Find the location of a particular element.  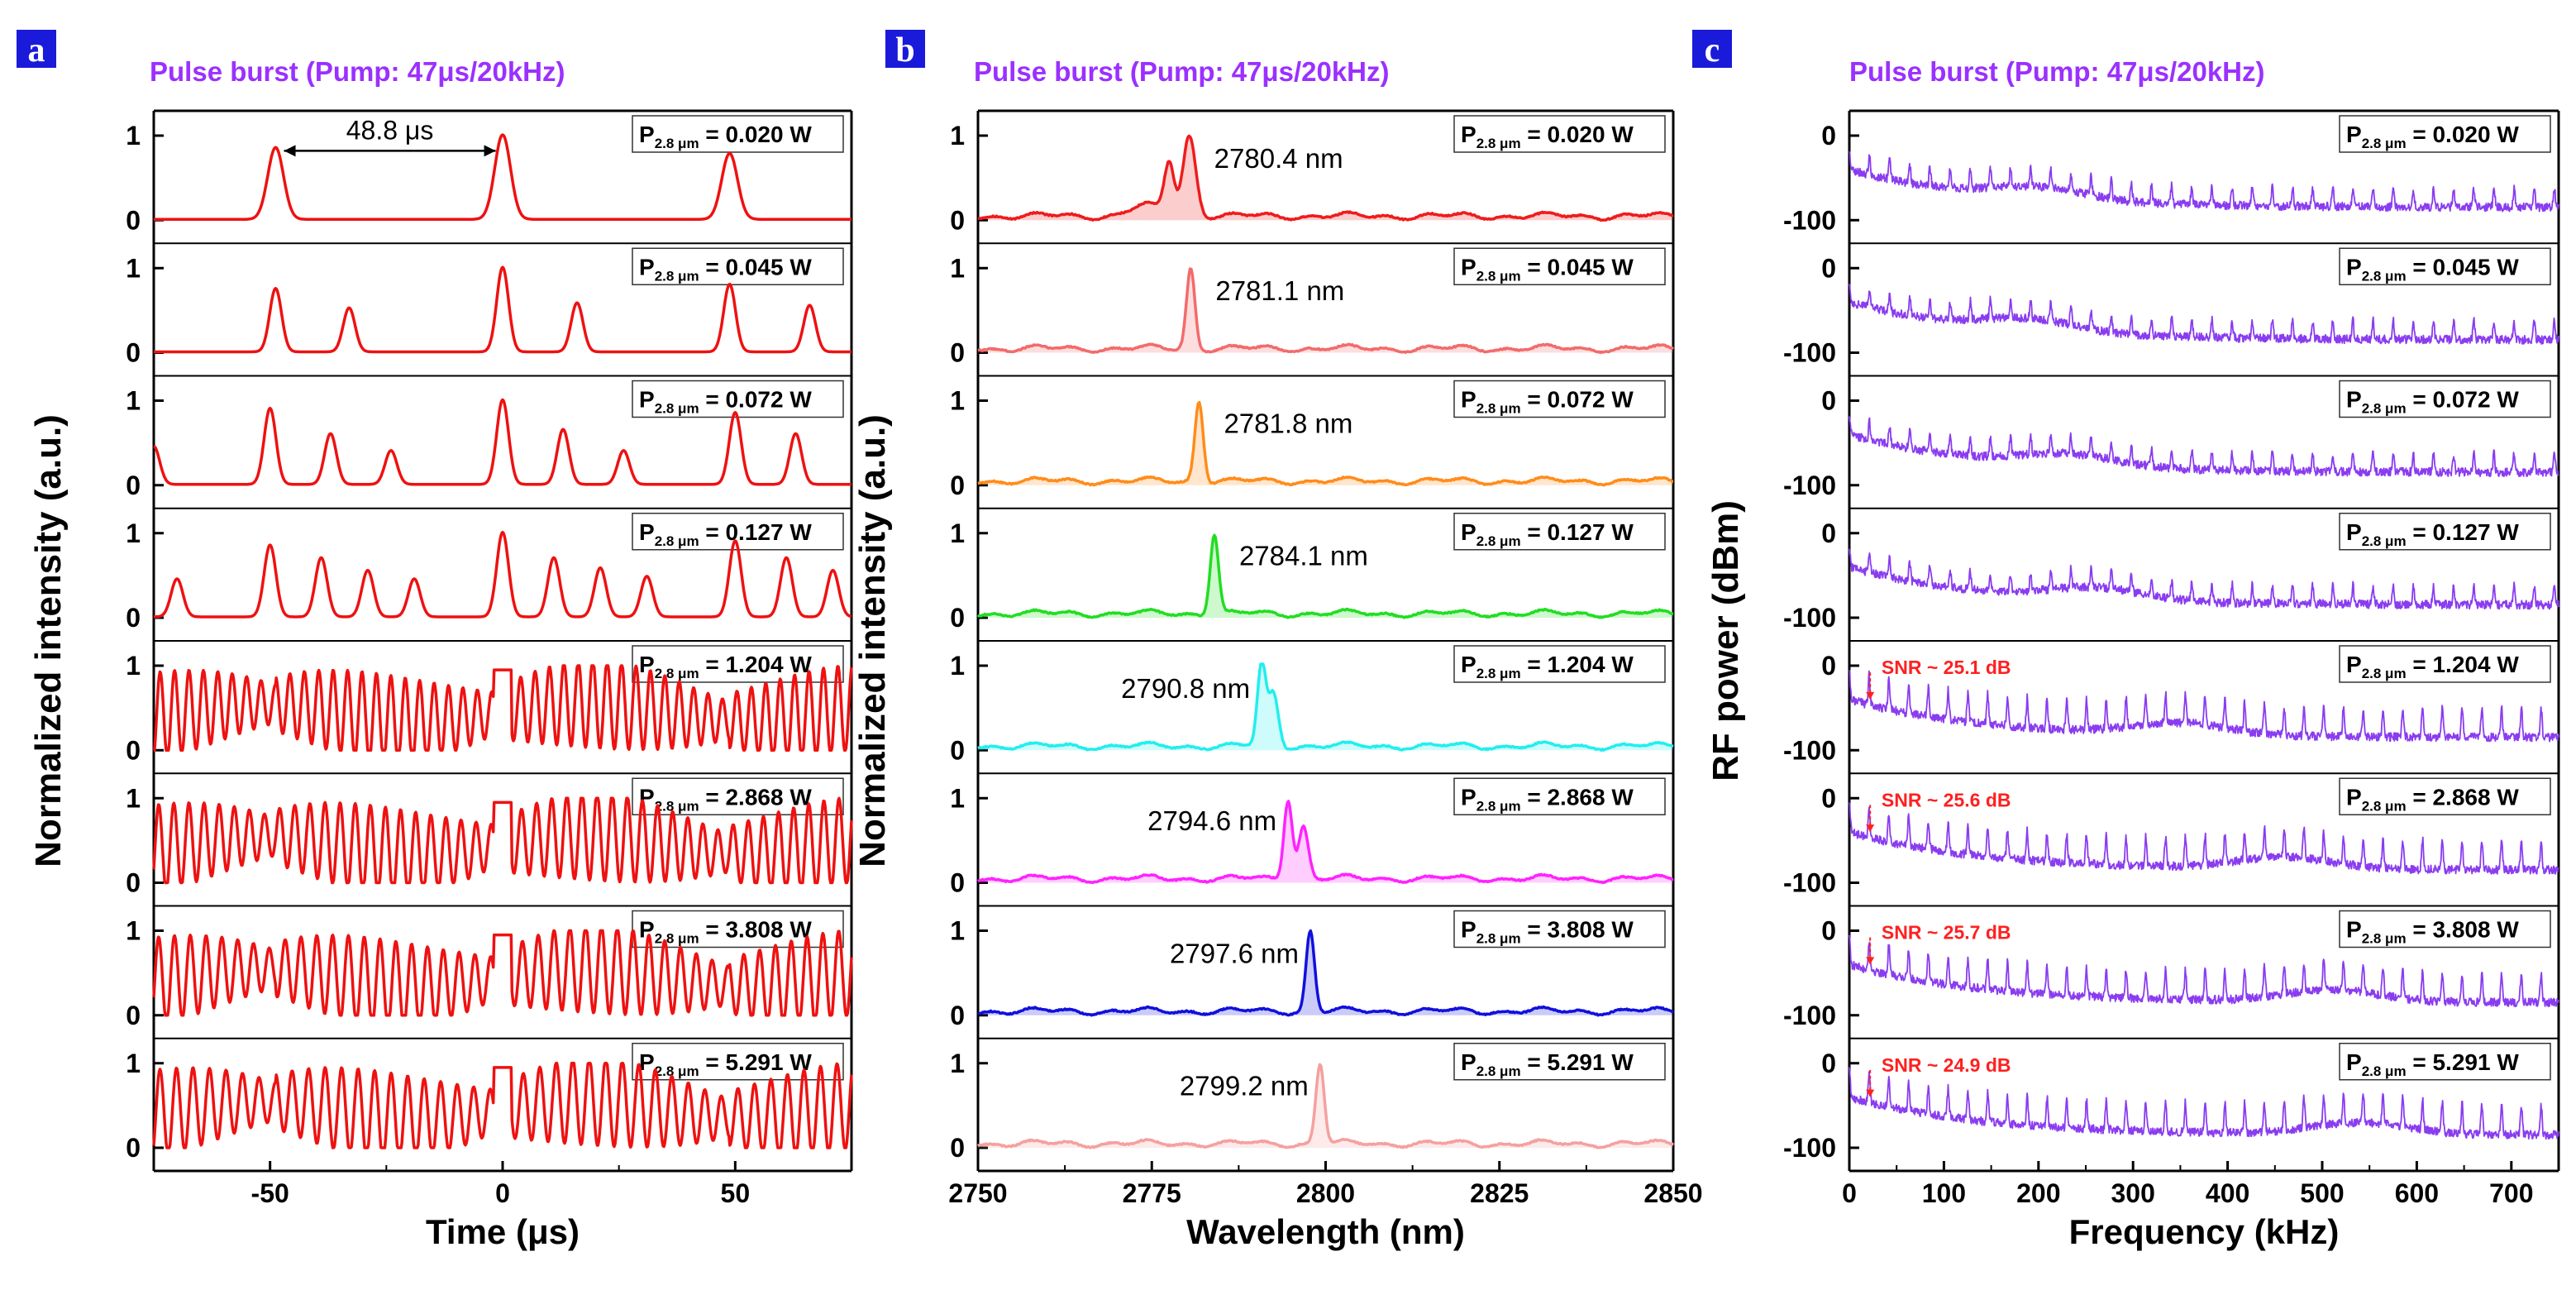

x-tick-label: 400 is located at coordinates (2227, 1193).